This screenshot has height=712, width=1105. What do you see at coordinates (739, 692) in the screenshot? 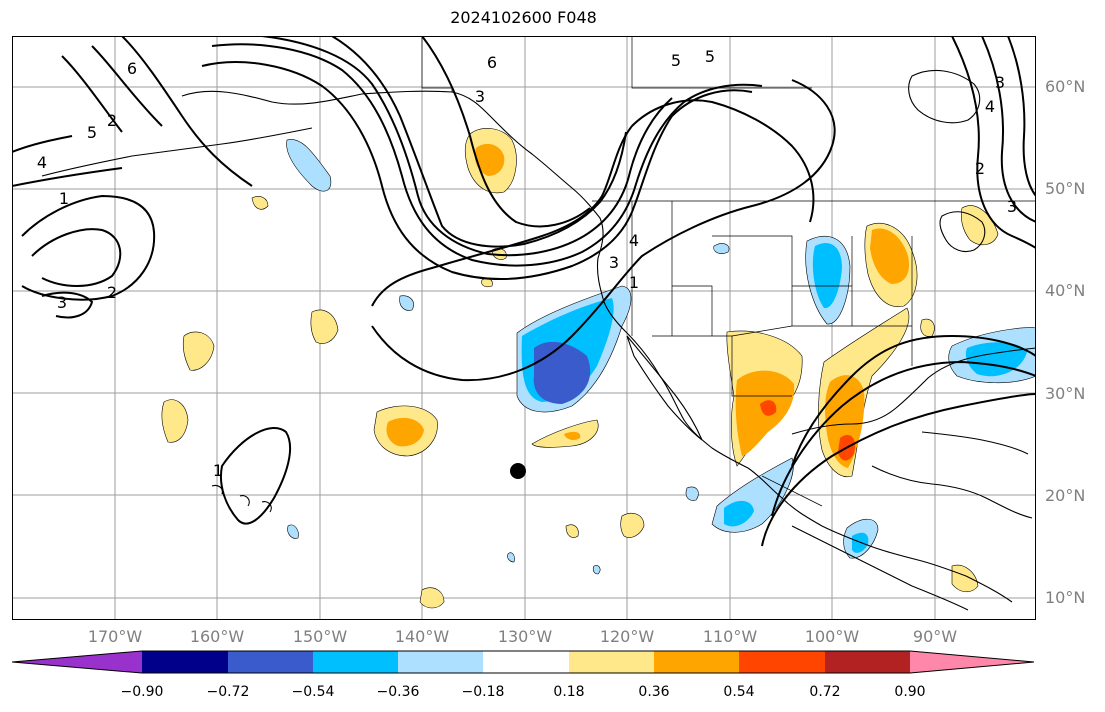
I see `colorbar-tick: 0.54` at bounding box center [739, 692].